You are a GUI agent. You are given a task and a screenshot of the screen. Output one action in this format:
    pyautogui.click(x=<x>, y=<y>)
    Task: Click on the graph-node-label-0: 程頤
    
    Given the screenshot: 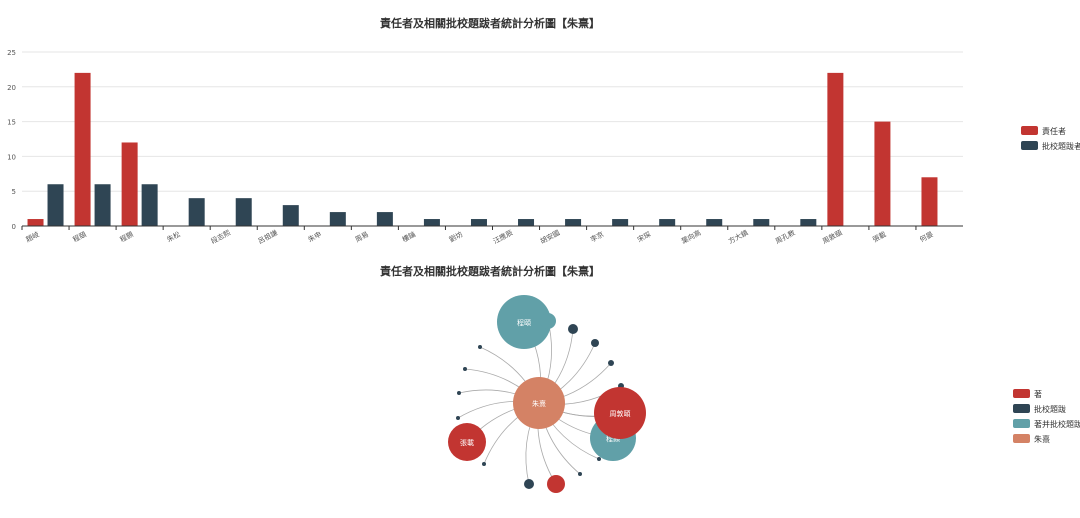 What is the action you would take?
    pyautogui.click(x=524, y=322)
    